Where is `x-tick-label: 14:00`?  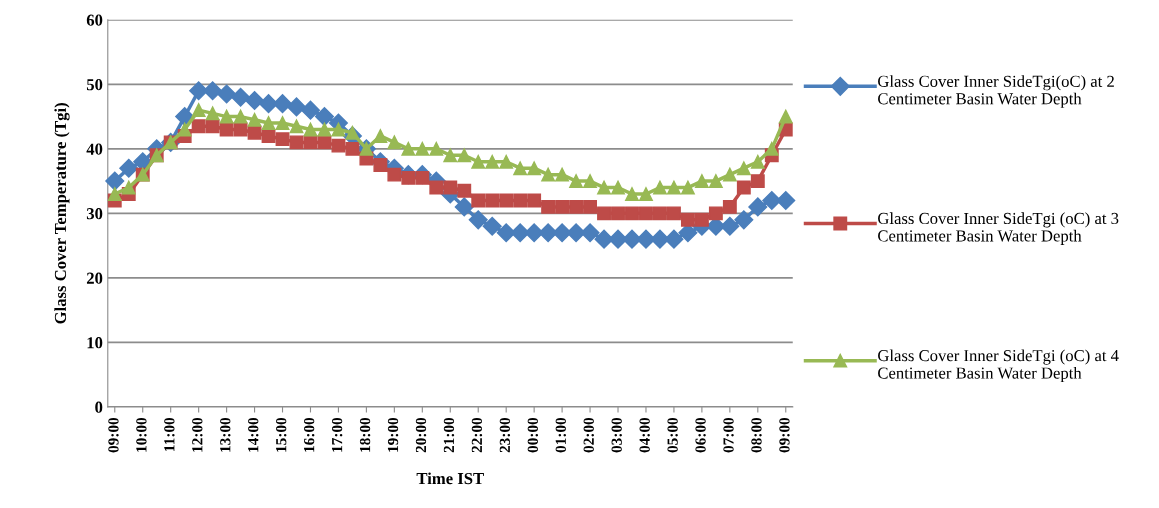
x-tick-label: 14:00 is located at coordinates (253, 434).